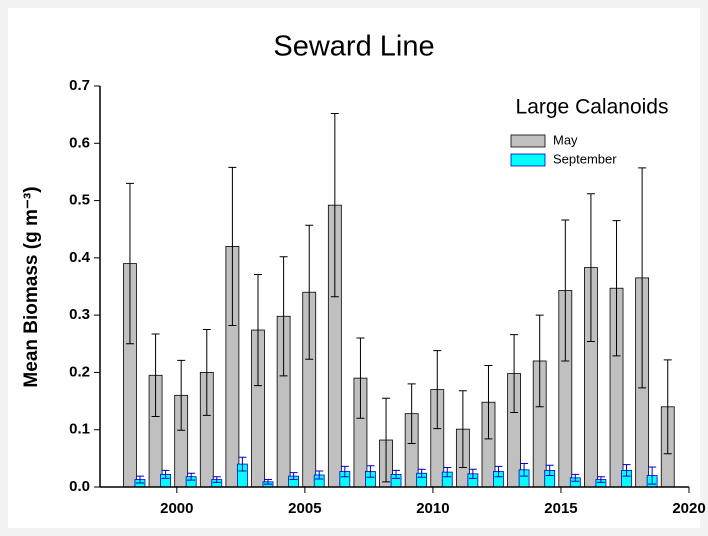  Describe the element at coordinates (688, 508) in the screenshot. I see `x-tick-label: 2020` at that location.